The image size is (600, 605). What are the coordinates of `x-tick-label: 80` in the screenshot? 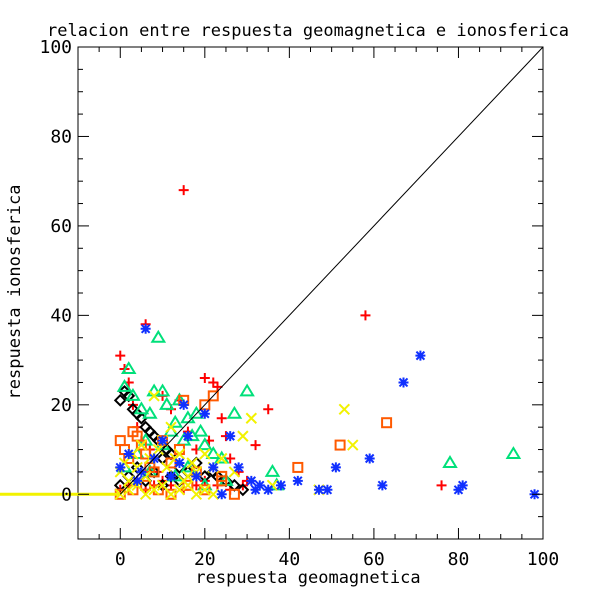 It's located at (459, 559).